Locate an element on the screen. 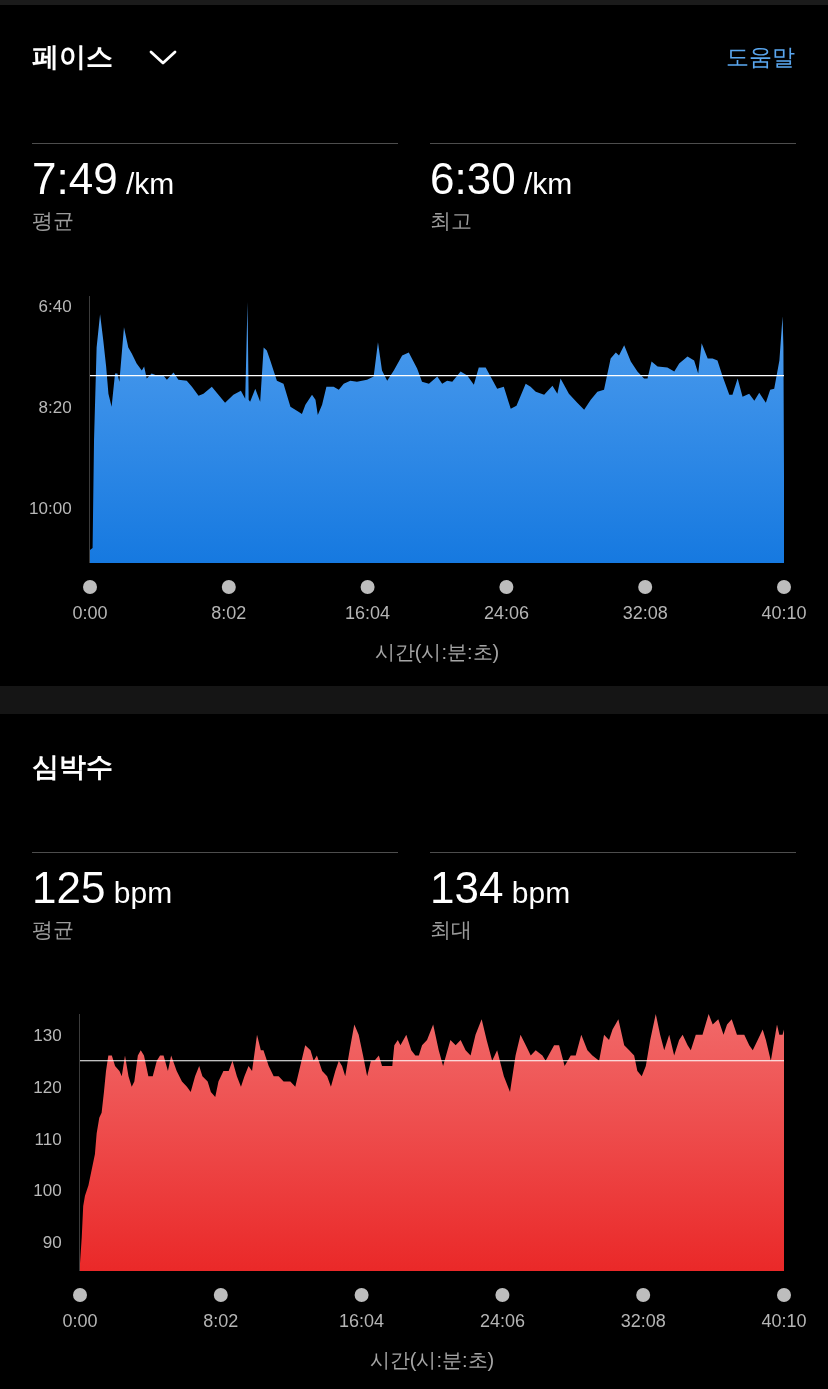  text: 125 bpm is located at coordinates (102, 887).